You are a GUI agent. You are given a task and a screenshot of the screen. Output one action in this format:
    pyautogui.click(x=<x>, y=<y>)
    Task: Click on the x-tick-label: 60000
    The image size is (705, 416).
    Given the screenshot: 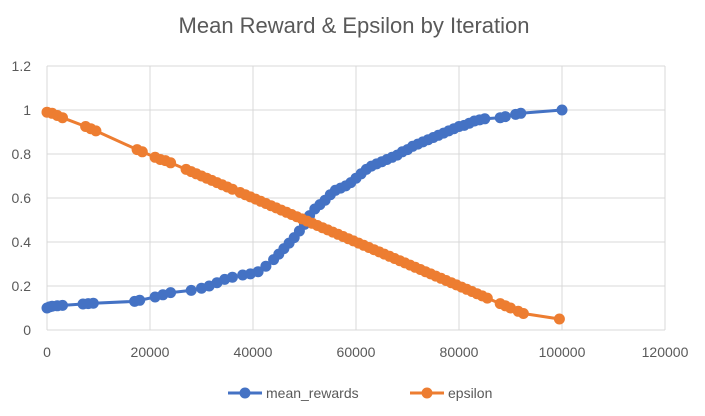 What is the action you would take?
    pyautogui.click(x=356, y=352)
    